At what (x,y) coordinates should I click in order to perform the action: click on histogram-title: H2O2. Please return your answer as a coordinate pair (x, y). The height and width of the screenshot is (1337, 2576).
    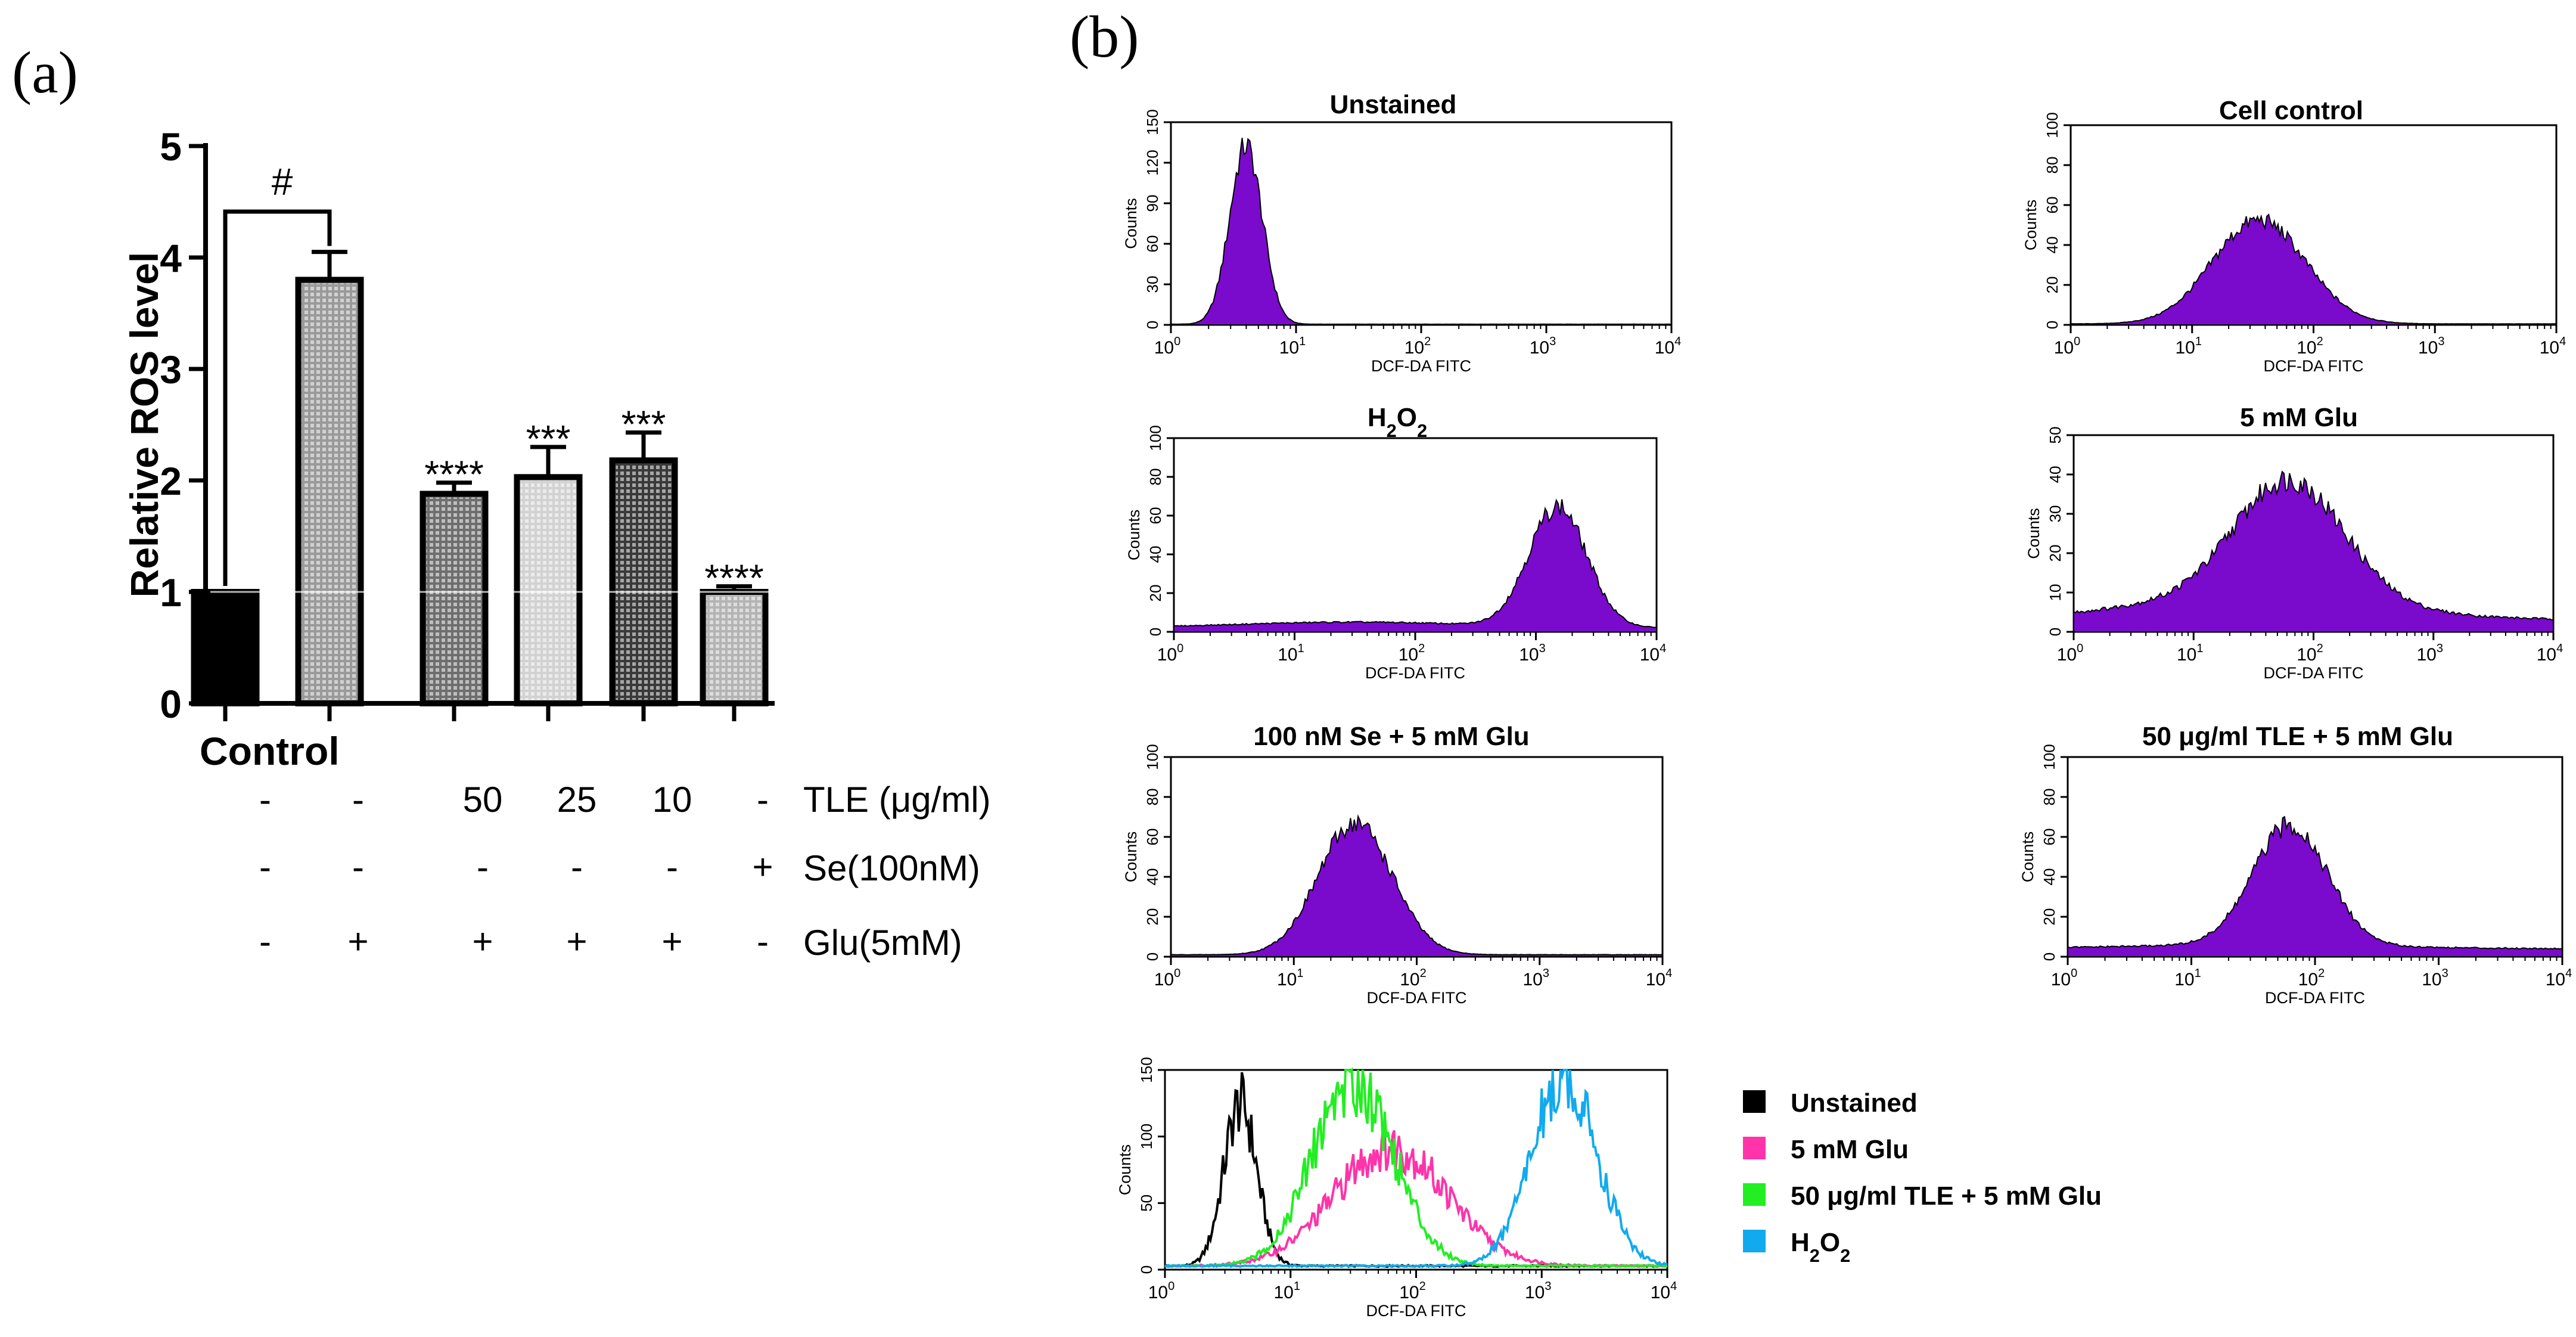
    Looking at the image, I should click on (1398, 422).